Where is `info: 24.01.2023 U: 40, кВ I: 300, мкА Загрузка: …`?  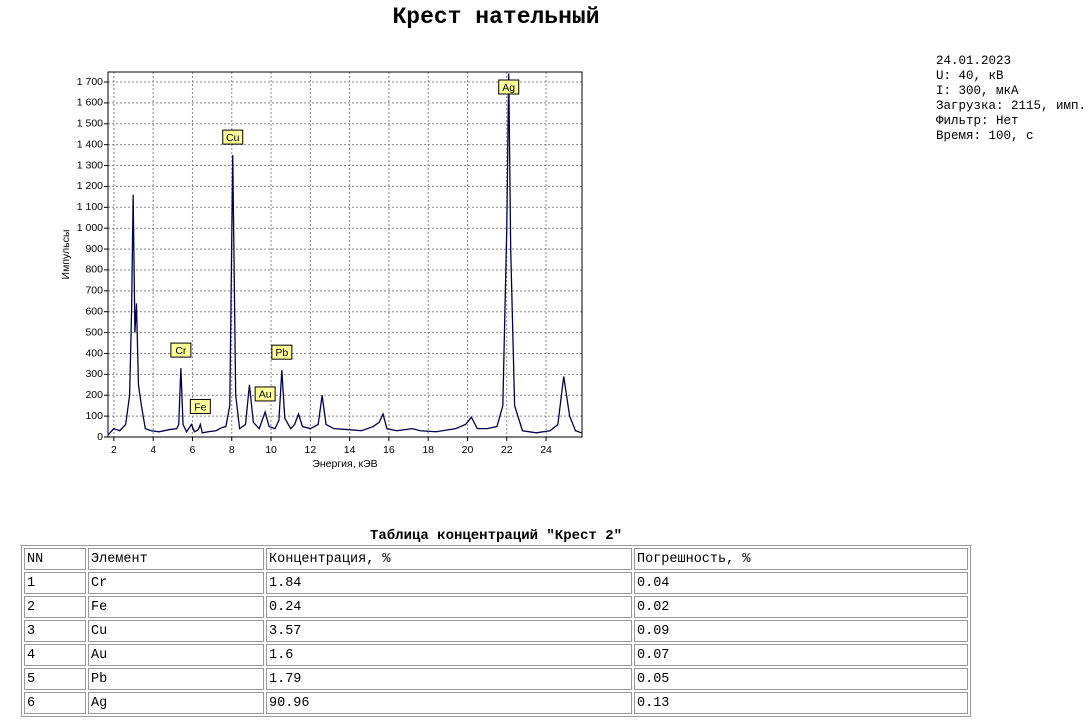
info: 24.01.2023 U: 40, кВ I: 300, мкА Загрузка: … is located at coordinates (1013, 99).